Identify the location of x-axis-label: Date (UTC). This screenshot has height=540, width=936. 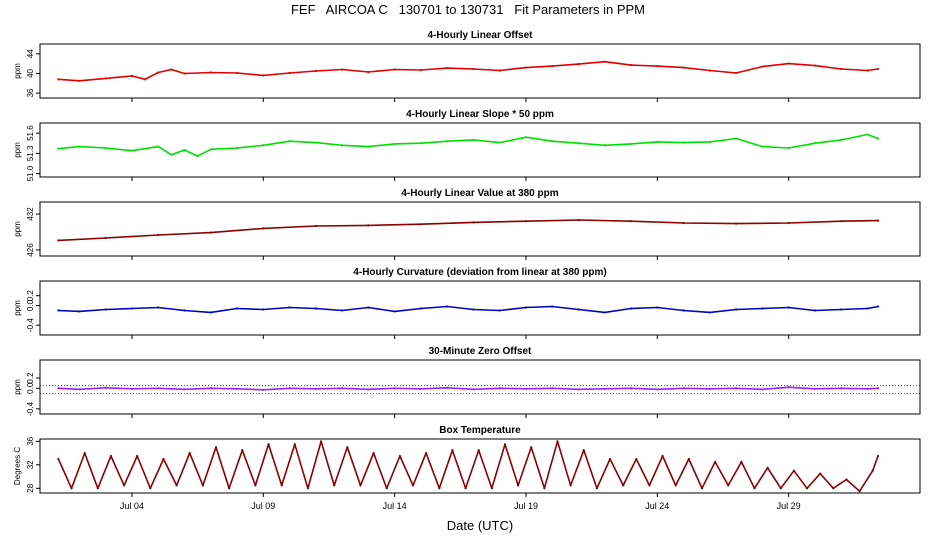
(480, 525).